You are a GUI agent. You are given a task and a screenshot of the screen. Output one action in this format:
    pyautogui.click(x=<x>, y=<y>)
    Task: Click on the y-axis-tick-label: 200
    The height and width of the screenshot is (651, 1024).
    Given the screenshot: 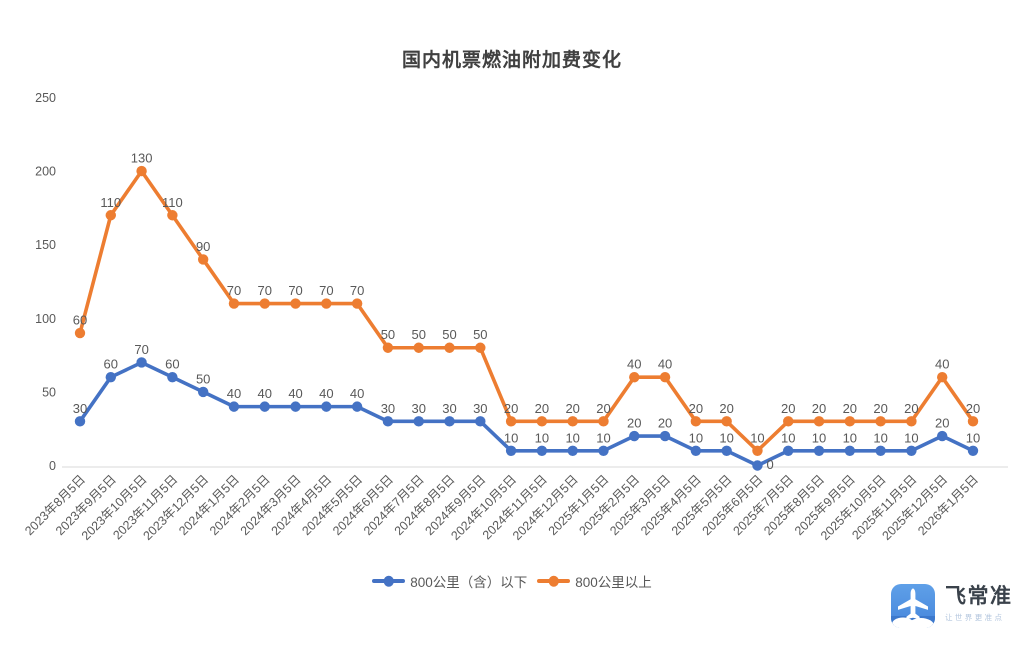 What is the action you would take?
    pyautogui.click(x=45, y=172)
    